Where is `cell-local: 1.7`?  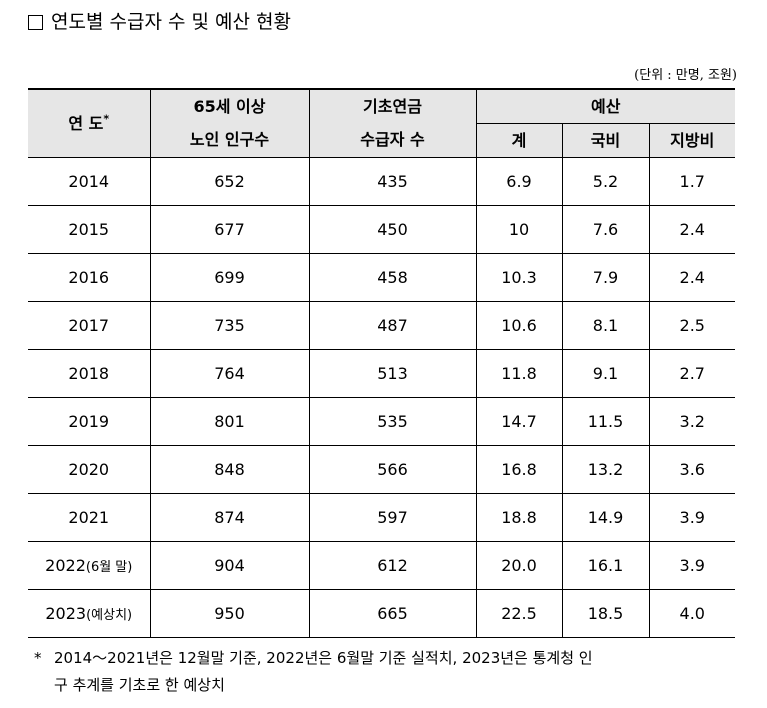 cell-local: 1.7 is located at coordinates (691, 181).